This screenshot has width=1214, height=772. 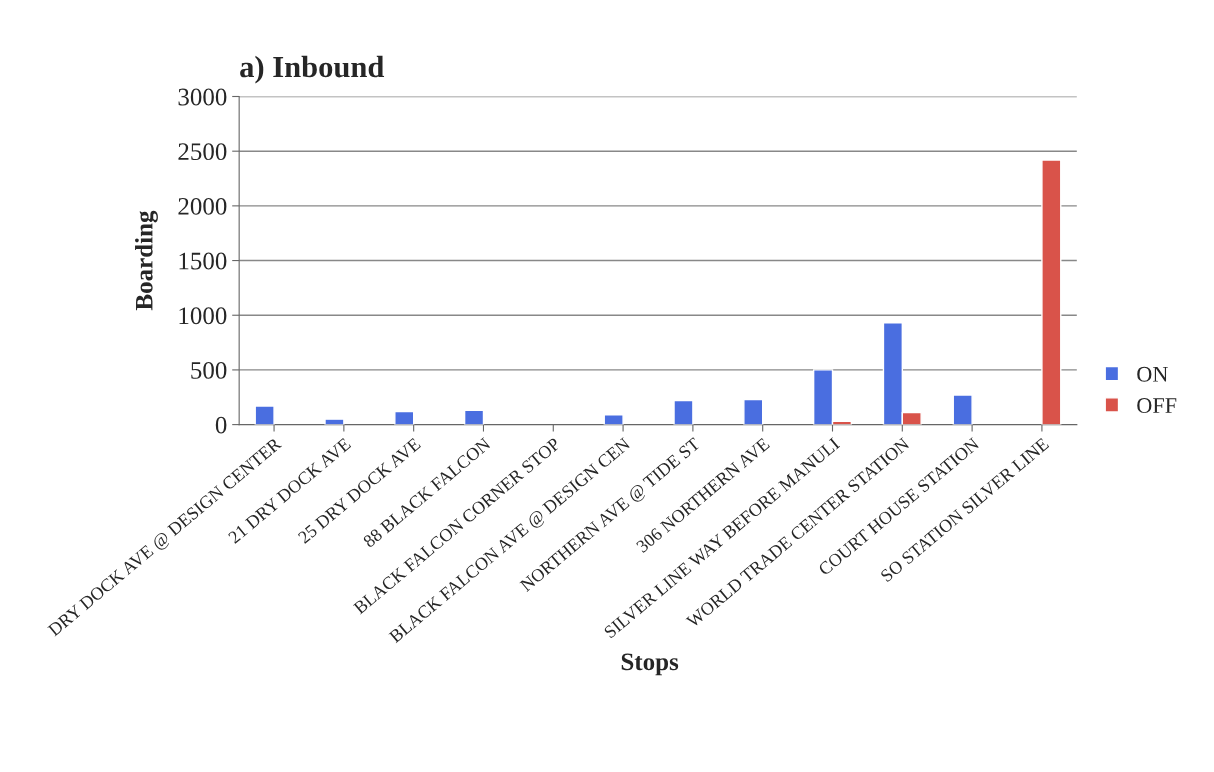 What do you see at coordinates (203, 316) in the screenshot?
I see `y-tick-label: 1000` at bounding box center [203, 316].